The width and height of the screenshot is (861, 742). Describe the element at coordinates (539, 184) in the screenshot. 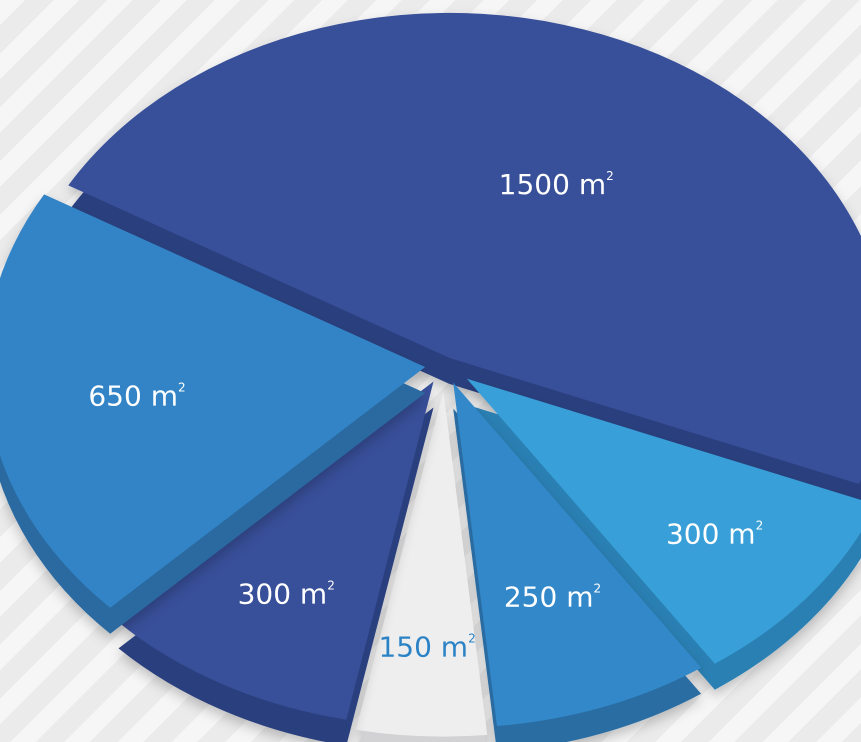

I see `slice-value: 1500` at that location.